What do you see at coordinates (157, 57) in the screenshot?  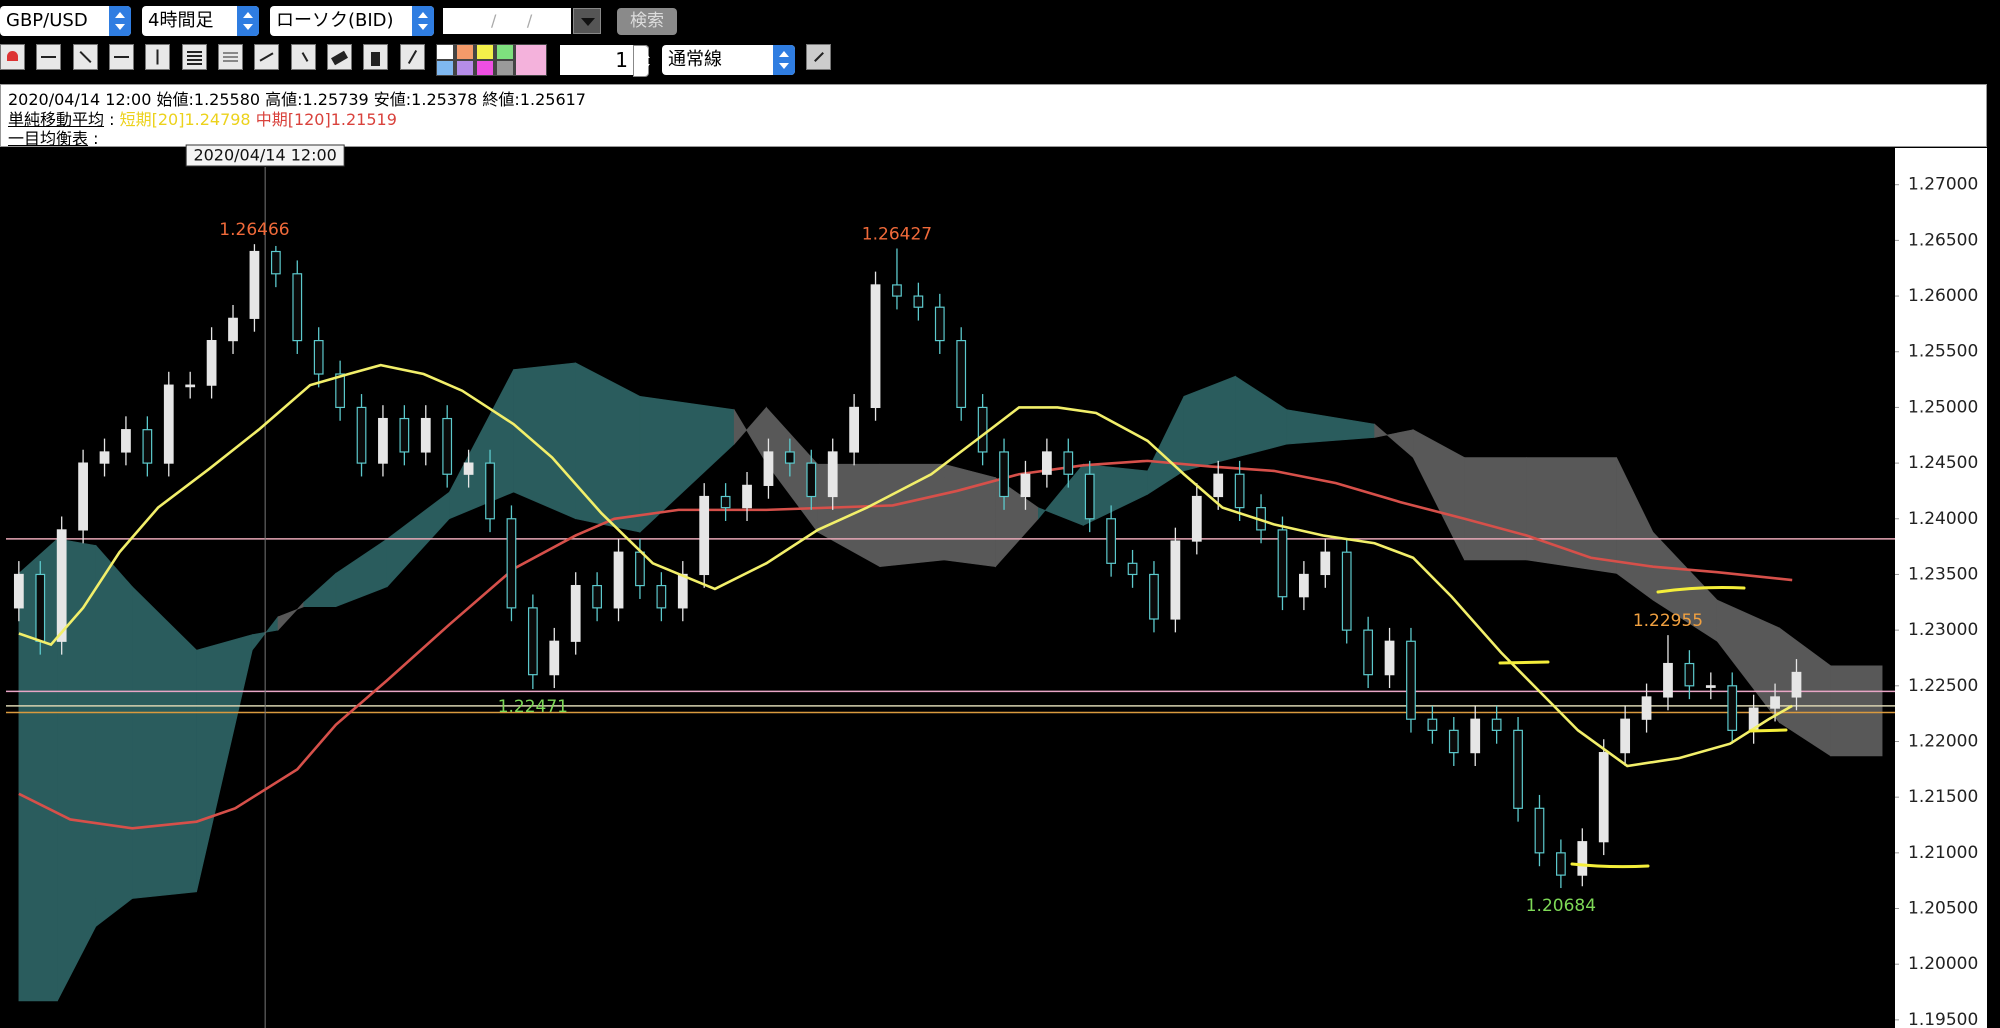 I see `vertical-line-tool` at bounding box center [157, 57].